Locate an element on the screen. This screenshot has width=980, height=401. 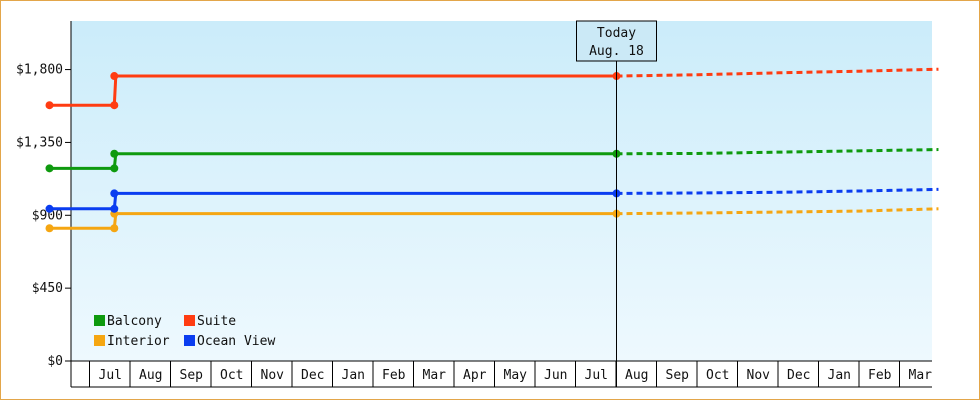
x-tick-label: May is located at coordinates (516, 375).